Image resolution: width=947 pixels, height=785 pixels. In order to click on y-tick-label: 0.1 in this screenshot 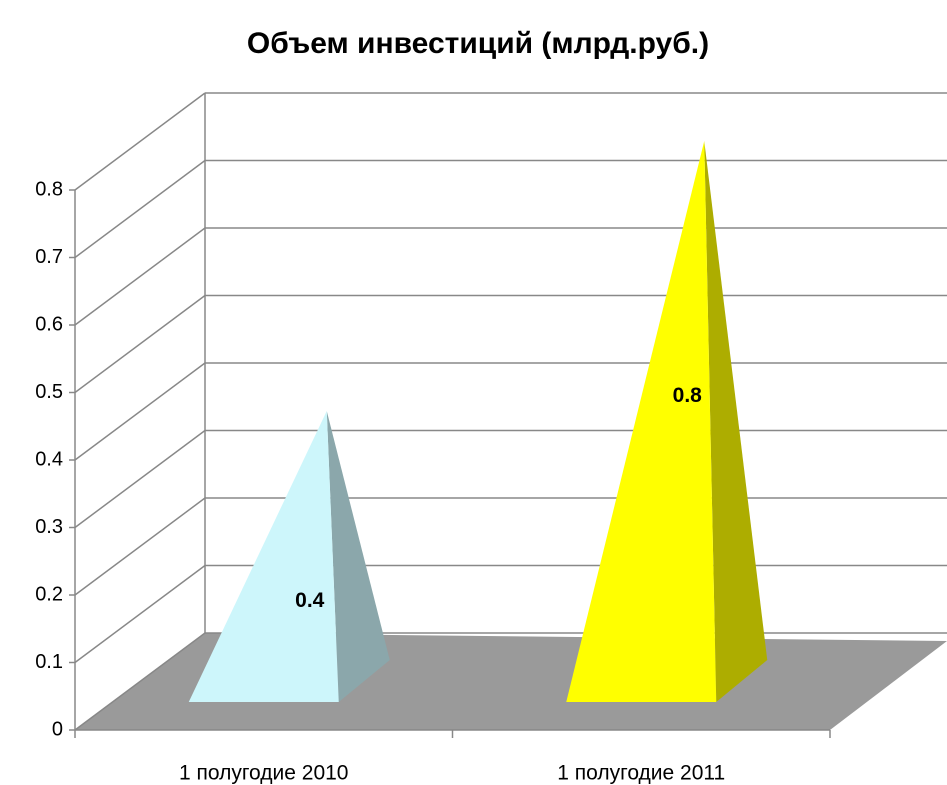, I will do `click(49, 662)`.